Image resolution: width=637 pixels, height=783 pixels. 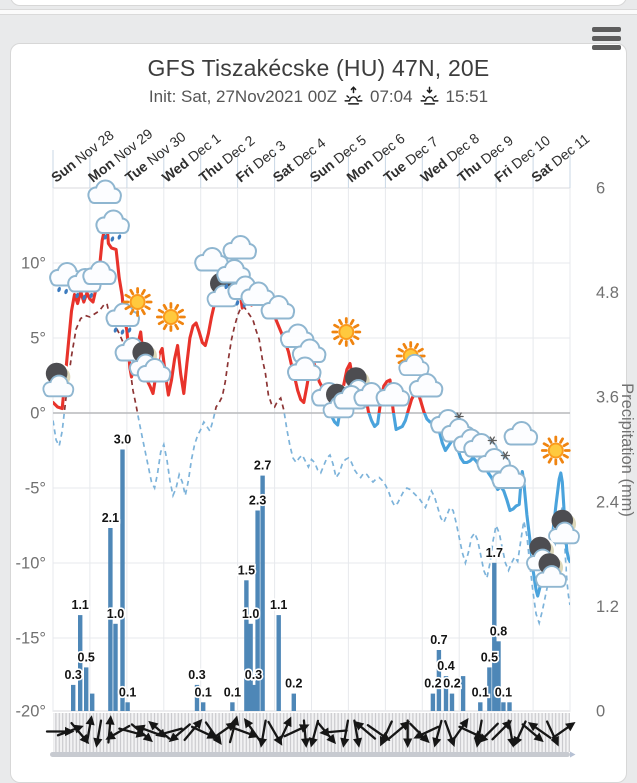 I want to click on menu-button, so click(x=606, y=38).